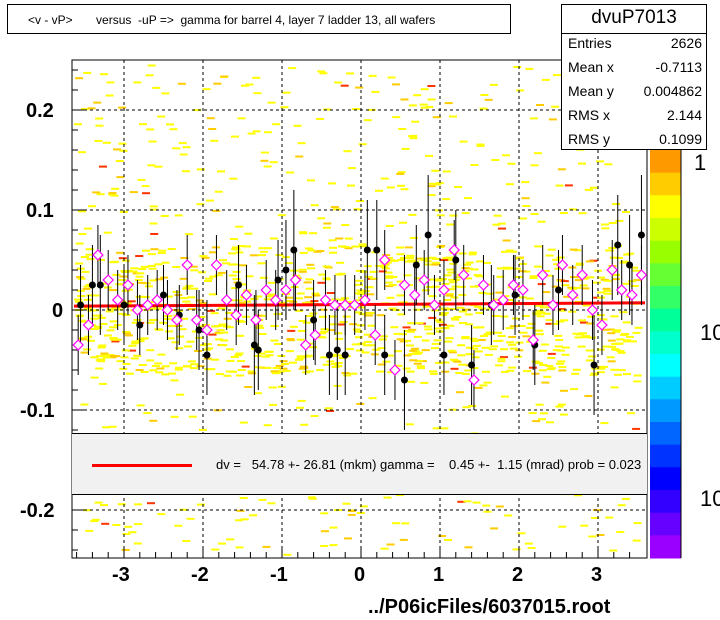 This screenshot has width=720, height=620. Describe the element at coordinates (40, 111) in the screenshot. I see `y-tick-label: 0.2` at that location.